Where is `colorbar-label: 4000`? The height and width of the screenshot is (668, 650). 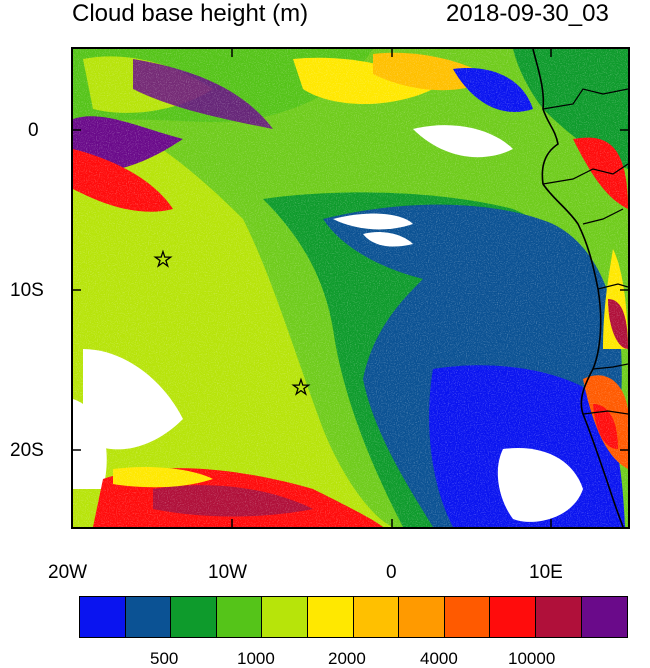 colorbar-label: 4000 is located at coordinates (439, 658).